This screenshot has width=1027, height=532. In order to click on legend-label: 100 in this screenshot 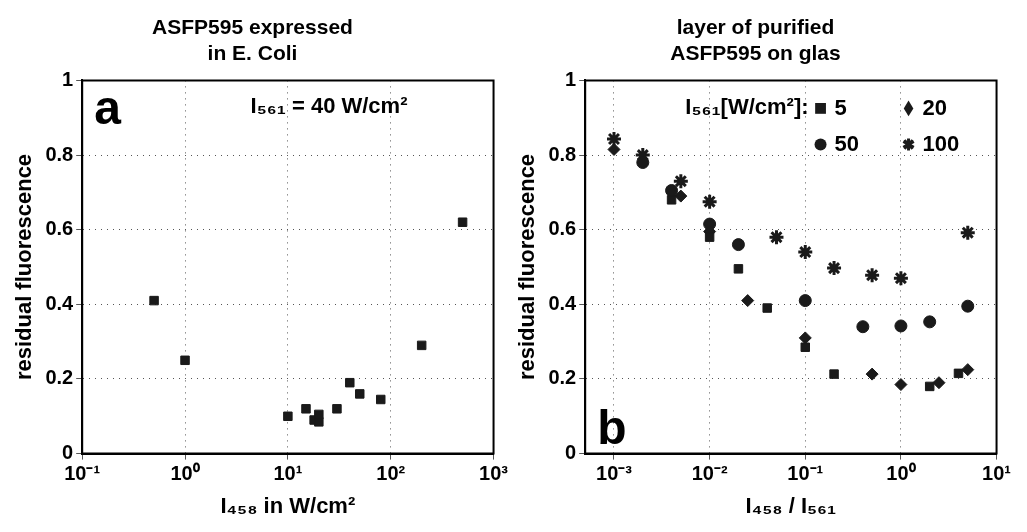, I will do `click(941, 144)`.